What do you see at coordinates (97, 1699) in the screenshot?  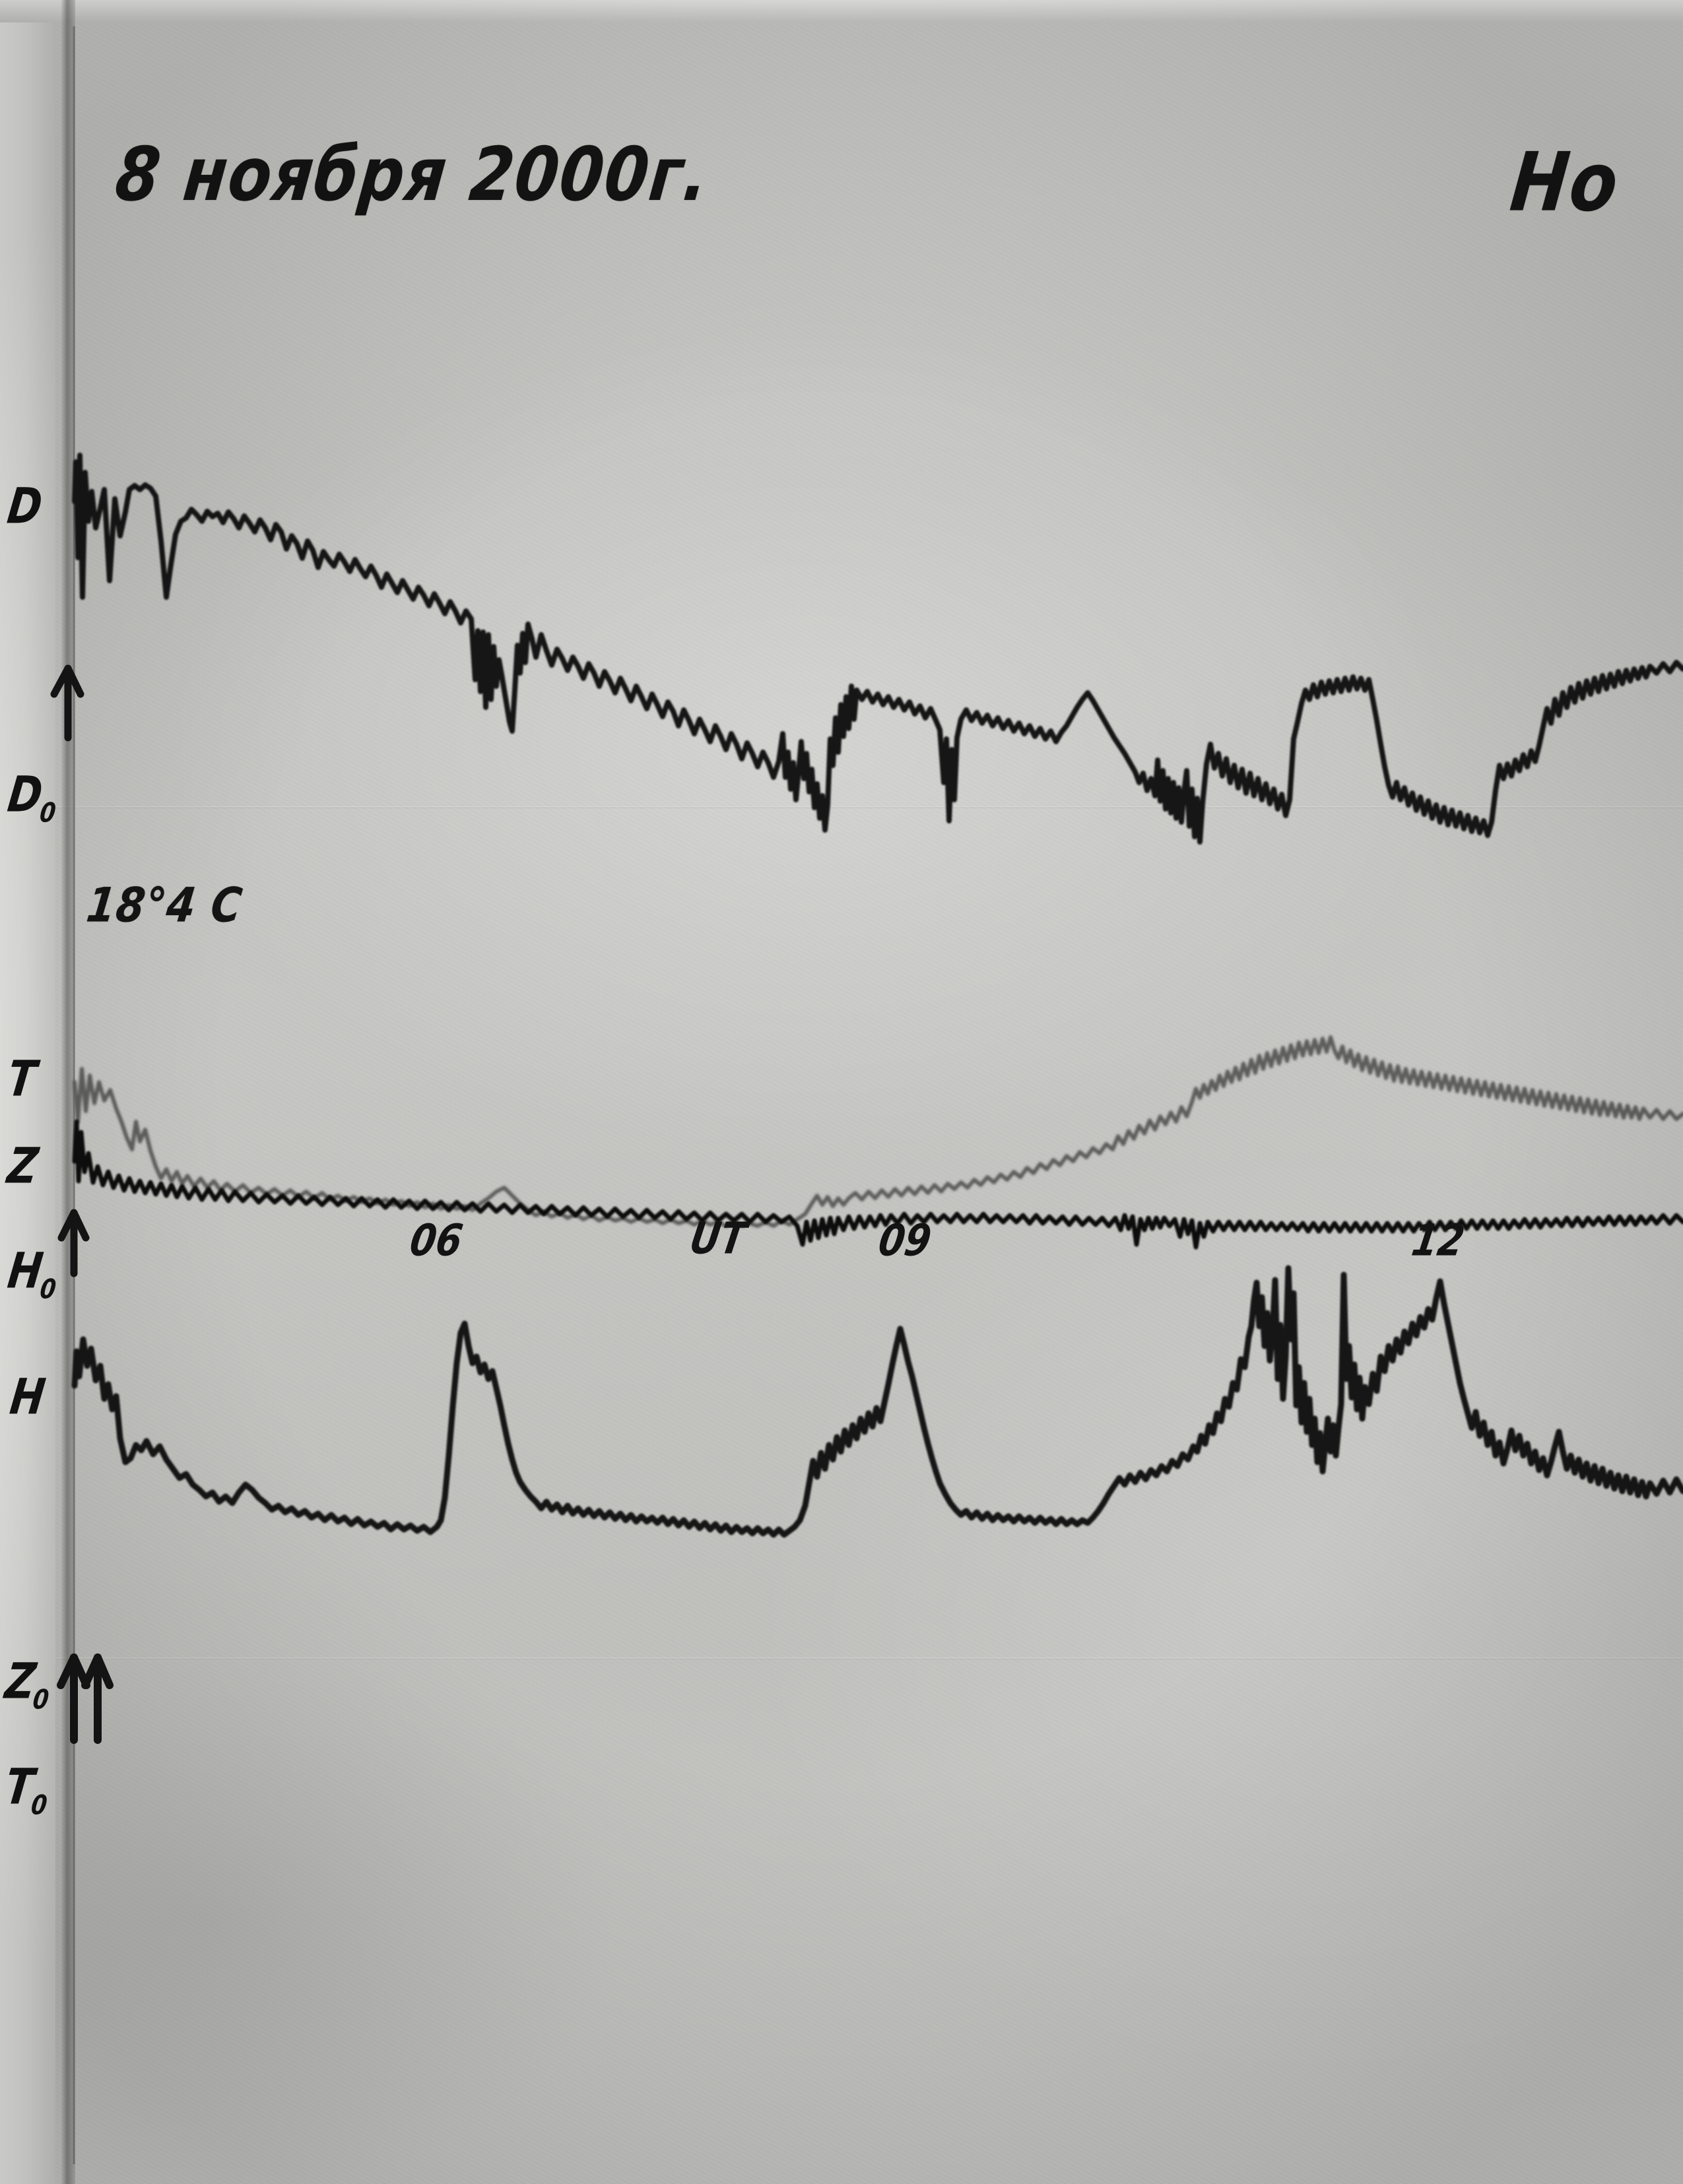 I see `arrow-t0-up` at bounding box center [97, 1699].